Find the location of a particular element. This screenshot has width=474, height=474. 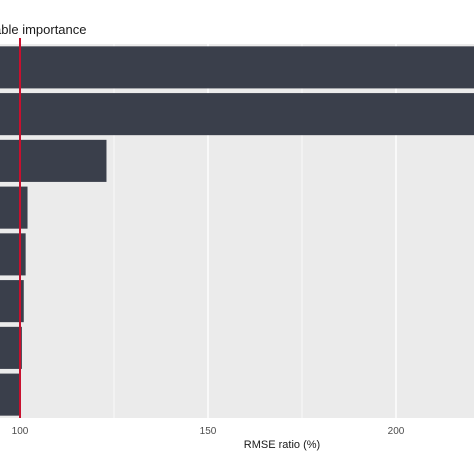

x-tick-label: 150 is located at coordinates (208, 431).